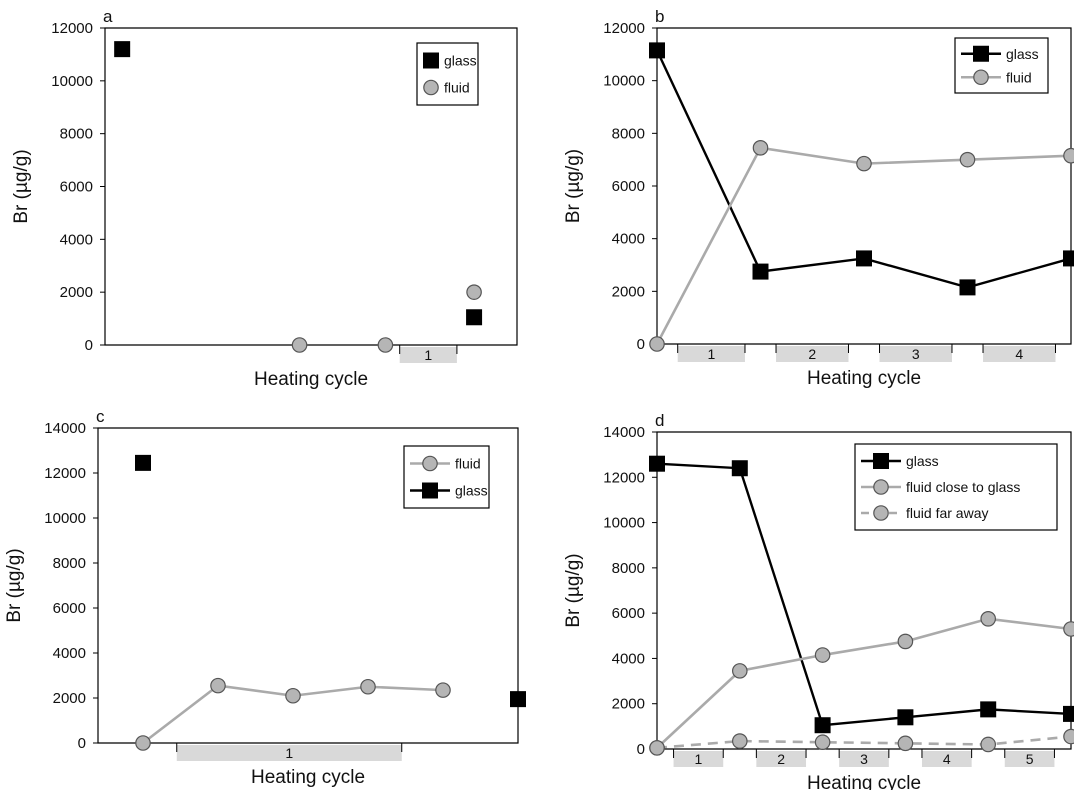  I want to click on legend-label: fluid close to glass, so click(963, 487).